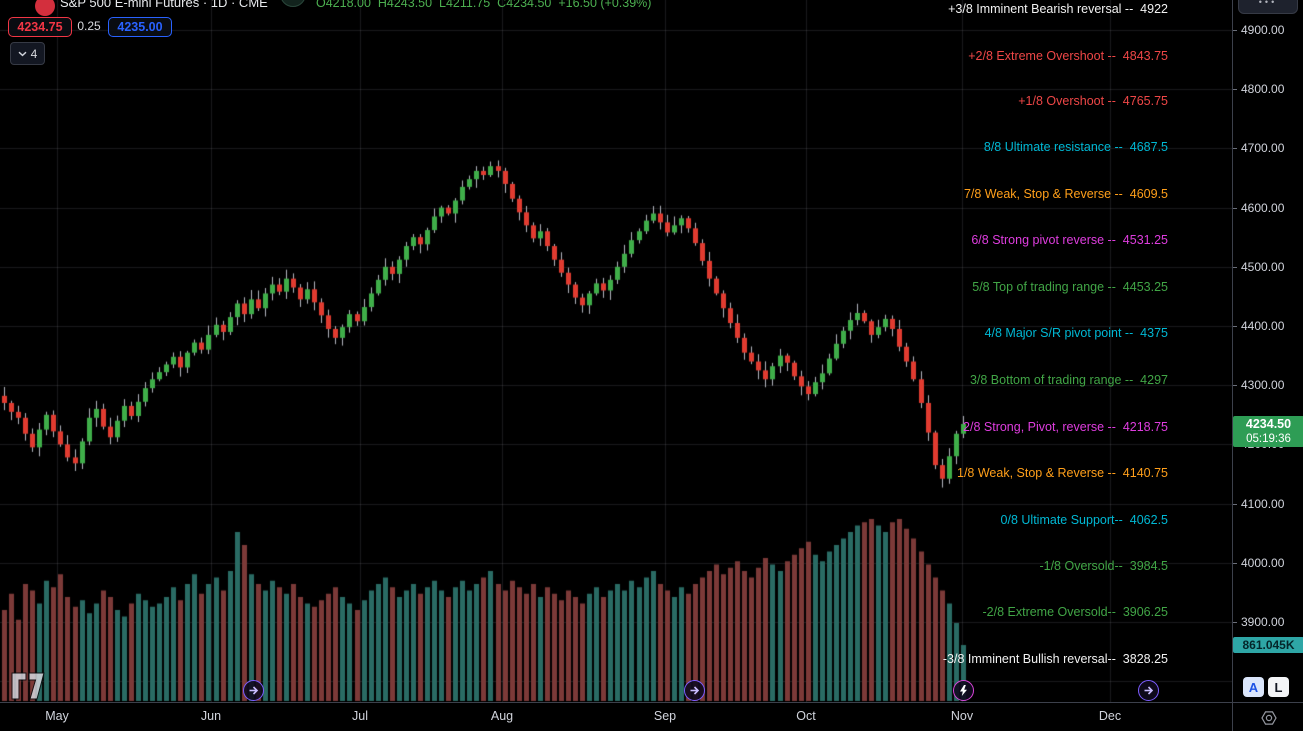 The height and width of the screenshot is (731, 1303). I want to click on murrey-level: 5/8 Top of trading range -- 4453.25, so click(1070, 287).